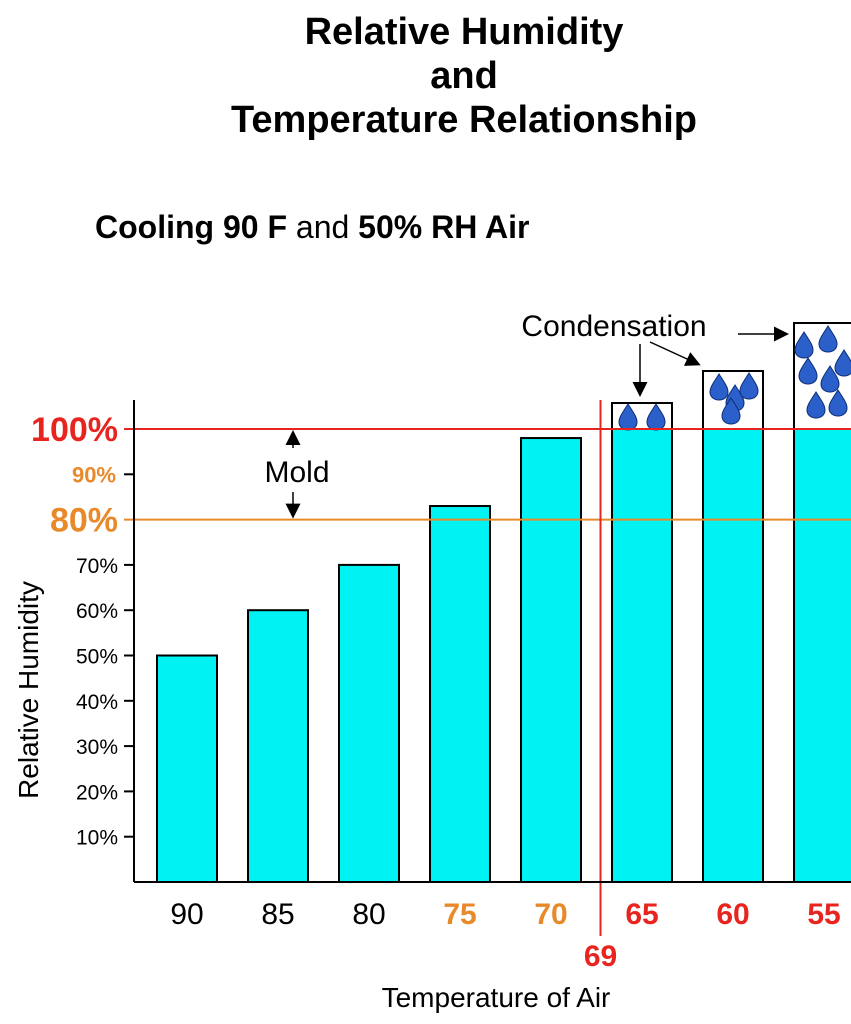  Describe the element at coordinates (94, 474) in the screenshot. I see `y-tick-label-extra: 90%` at that location.